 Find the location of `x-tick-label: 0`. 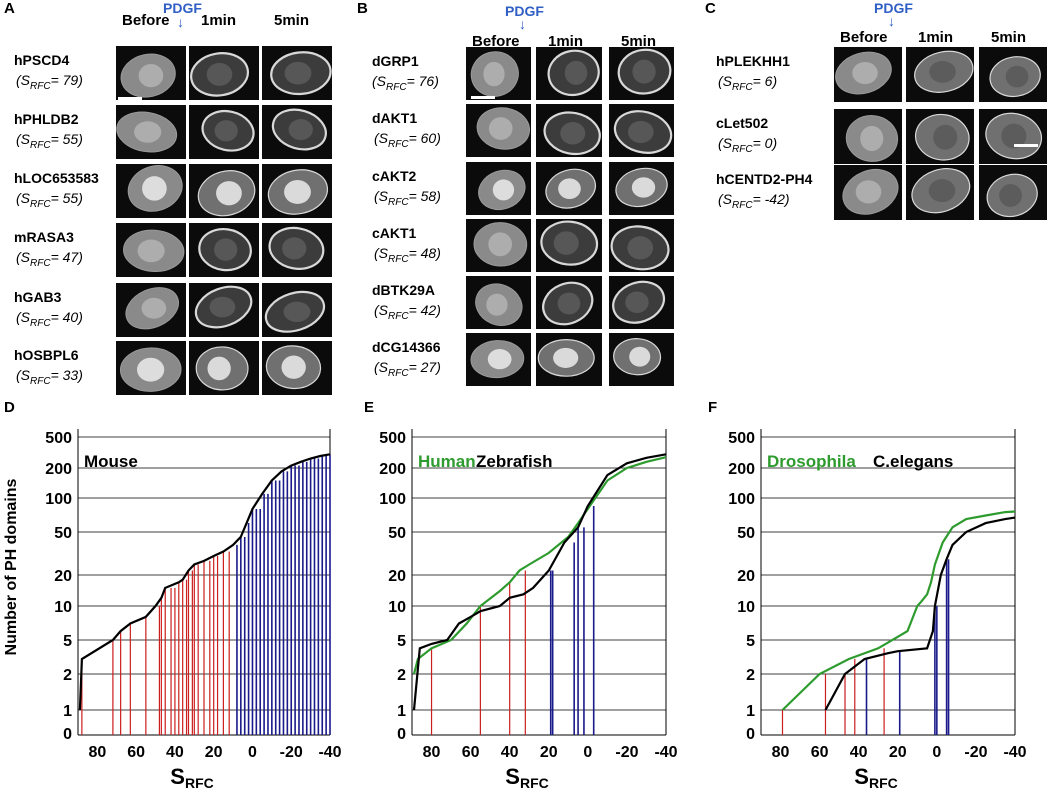

x-tick-label: 0 is located at coordinates (587, 752).